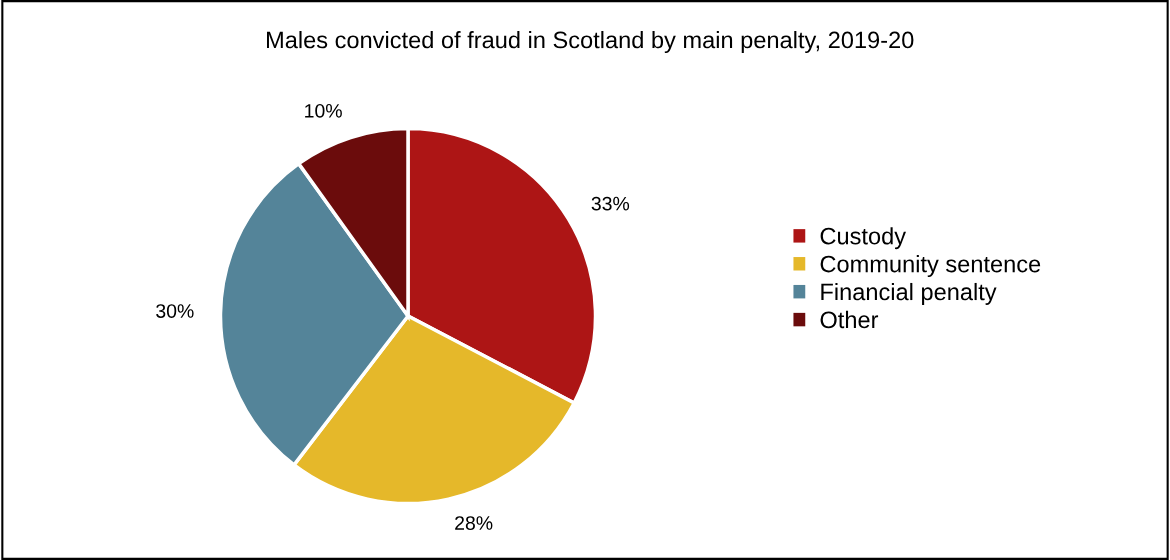 The image size is (1170, 560). What do you see at coordinates (930, 266) in the screenshot?
I see `legend-label: Community sentence` at bounding box center [930, 266].